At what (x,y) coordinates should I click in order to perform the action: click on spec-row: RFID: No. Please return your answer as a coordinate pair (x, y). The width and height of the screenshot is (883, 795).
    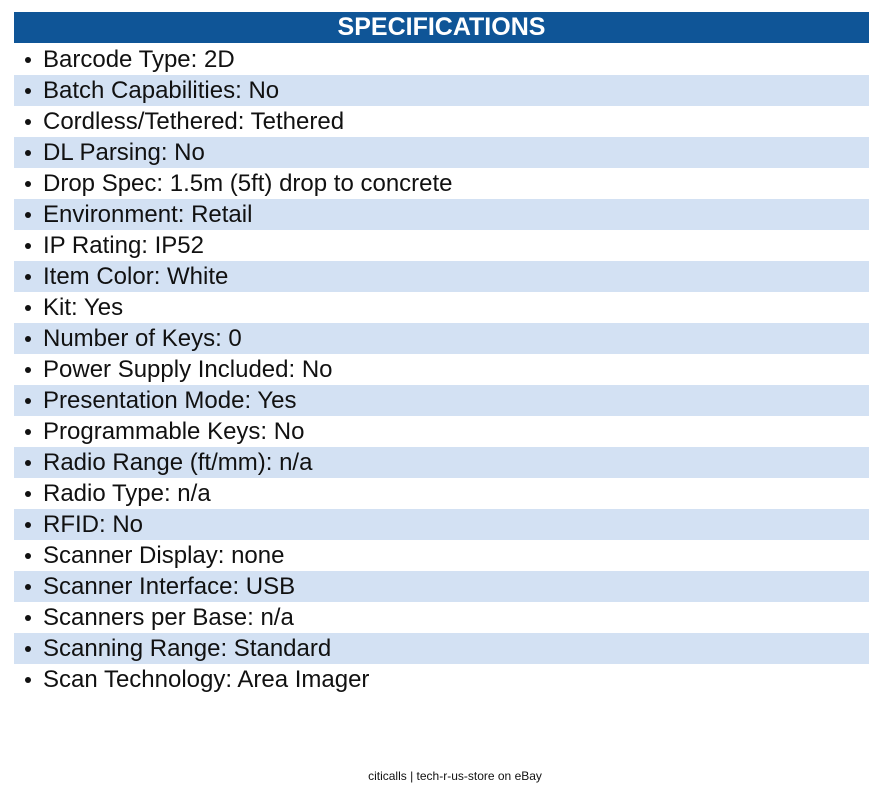
    Looking at the image, I should click on (441, 524).